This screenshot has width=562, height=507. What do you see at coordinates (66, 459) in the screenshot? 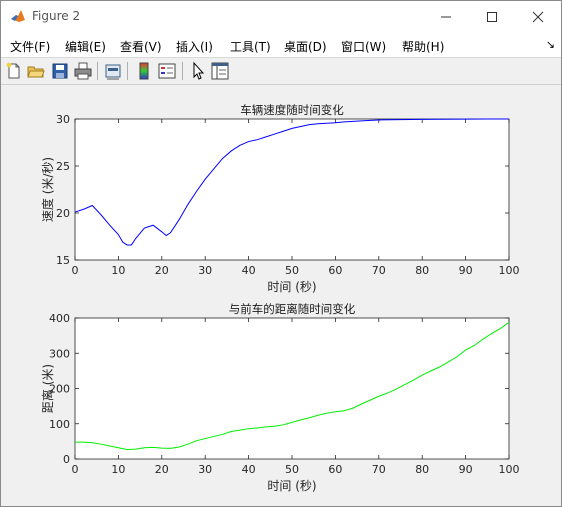
I see `y-tick-label: 0` at bounding box center [66, 459].